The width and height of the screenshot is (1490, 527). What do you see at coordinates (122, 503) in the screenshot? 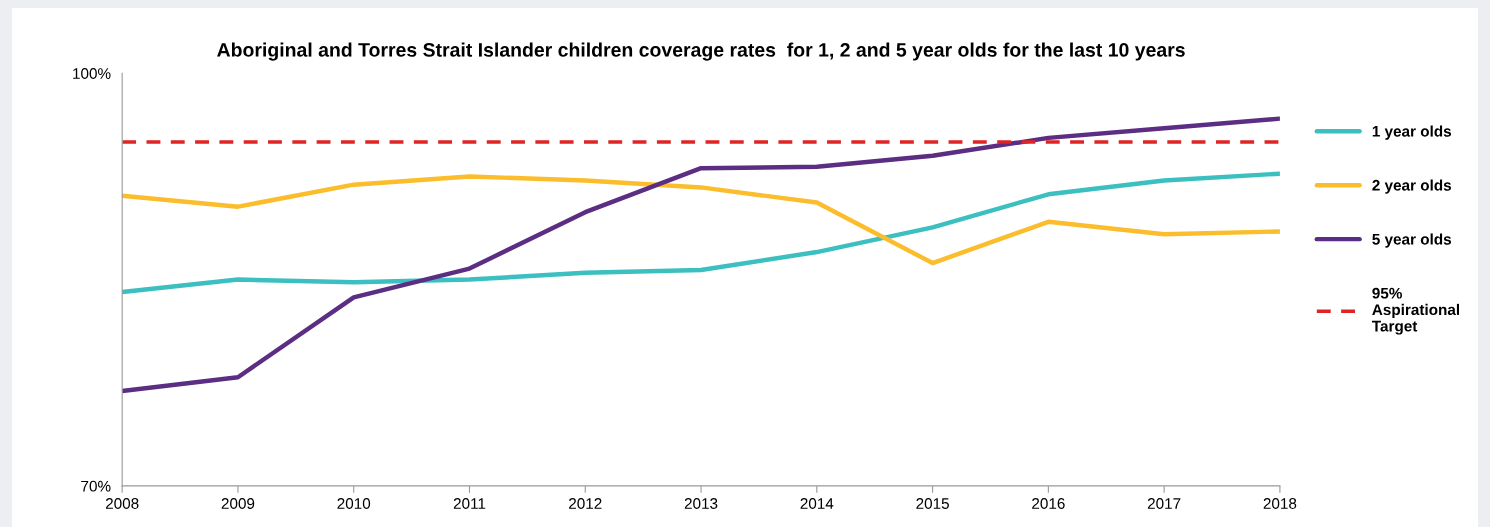
I see `x-tick-label: 2008` at bounding box center [122, 503].